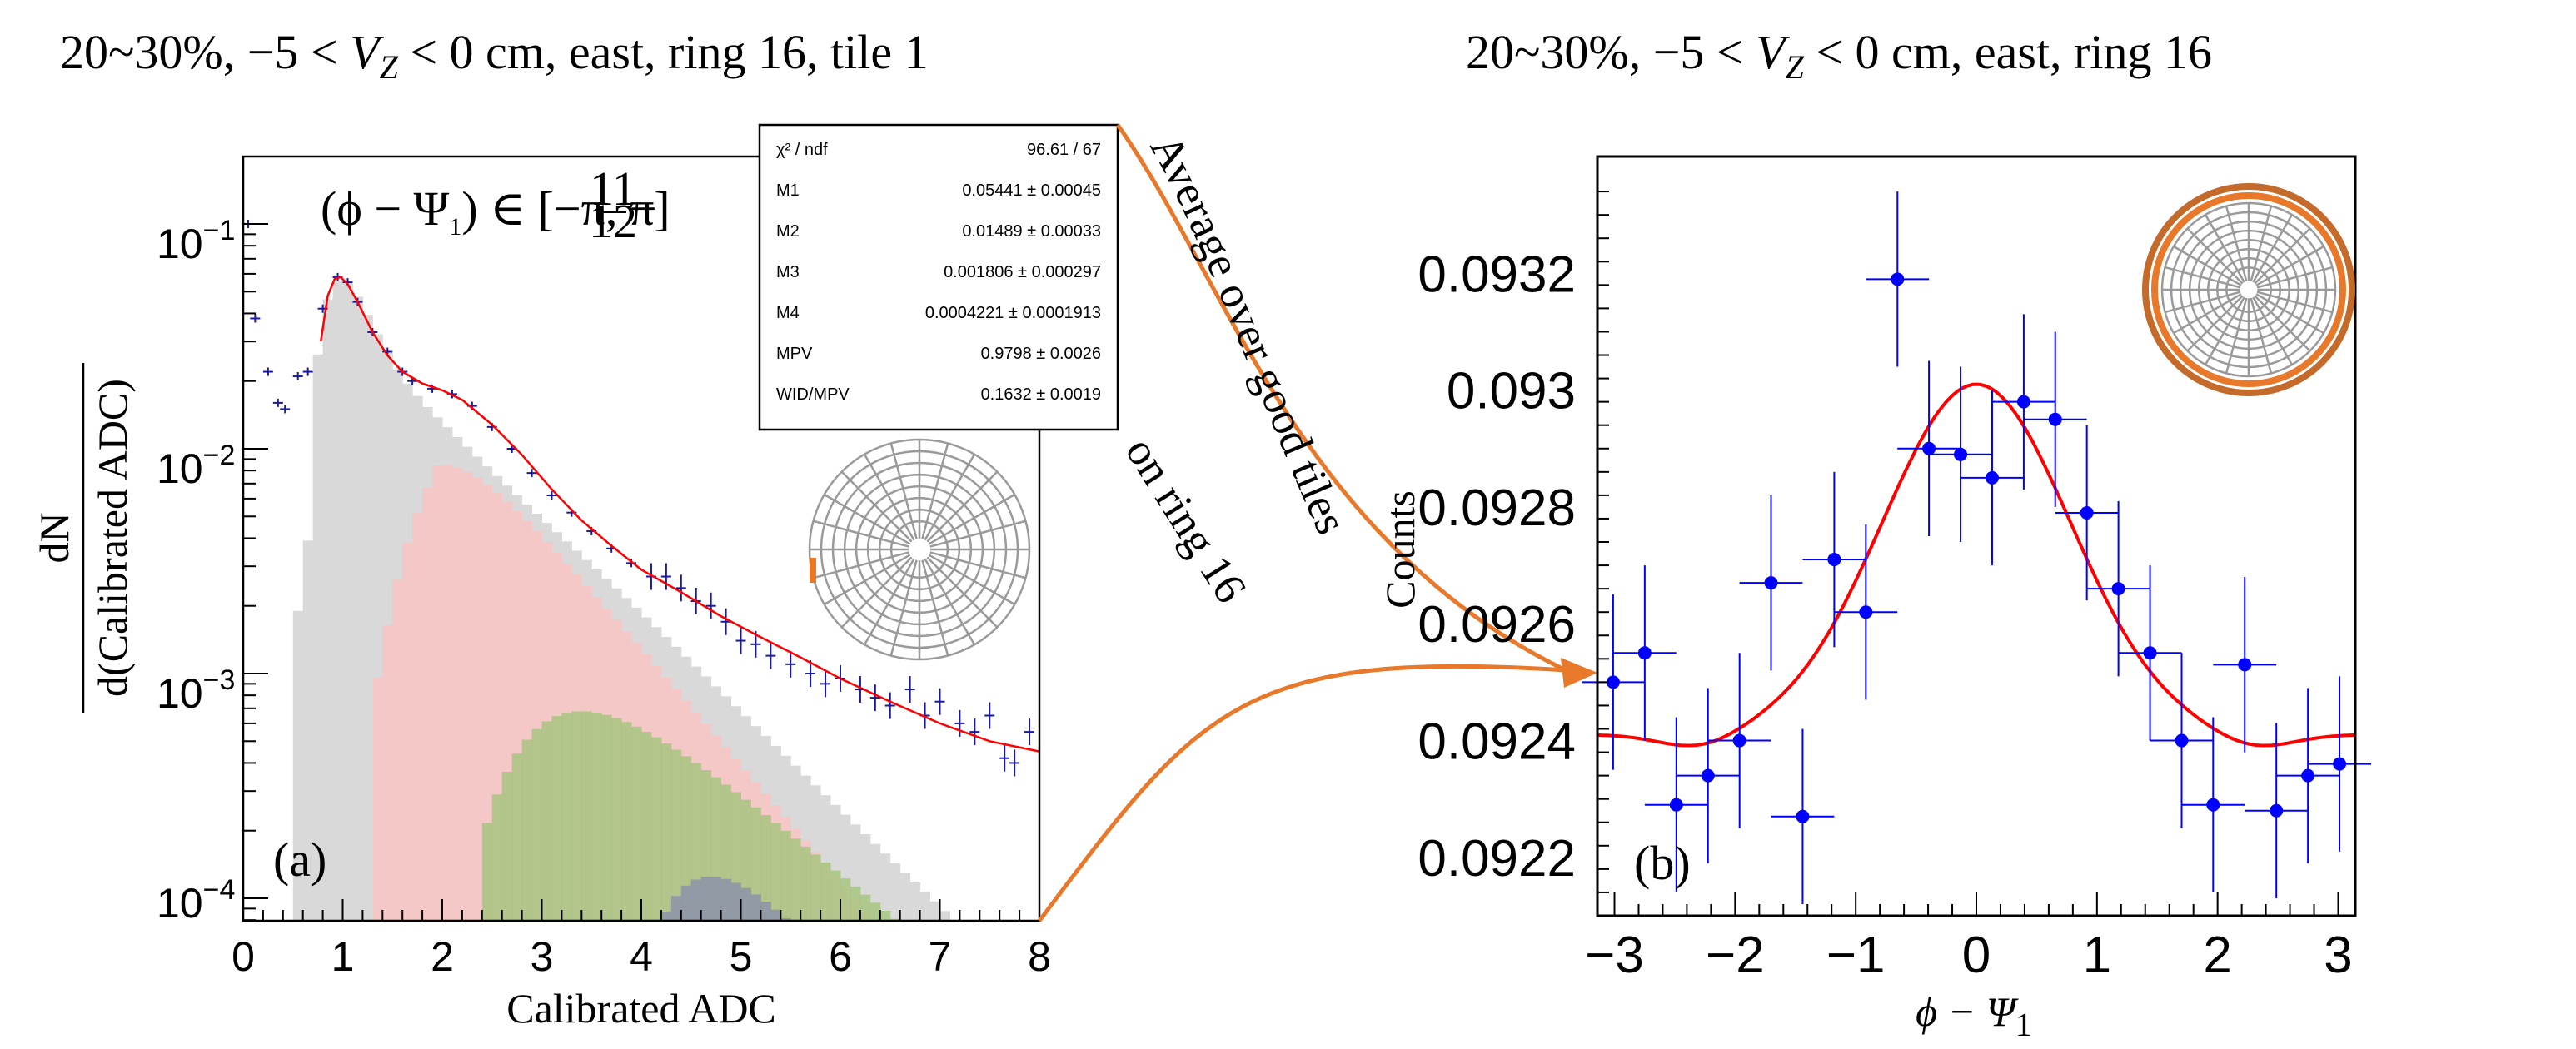  Describe the element at coordinates (1497, 858) in the screenshot. I see `y-tick-label: 0.0922` at that location.